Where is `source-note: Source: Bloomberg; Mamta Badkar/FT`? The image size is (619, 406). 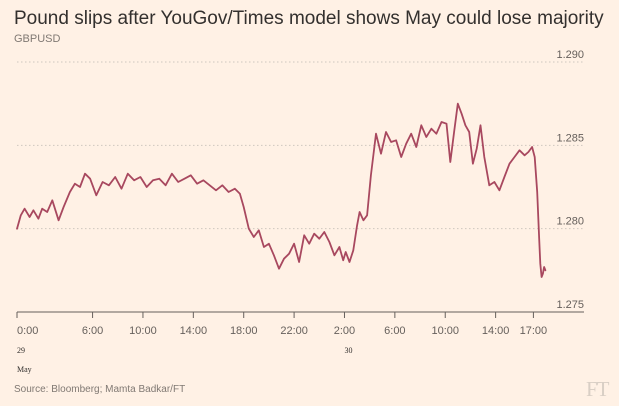
source-note: Source: Bloomberg; Mamta Badkar/FT is located at coordinates (100, 389).